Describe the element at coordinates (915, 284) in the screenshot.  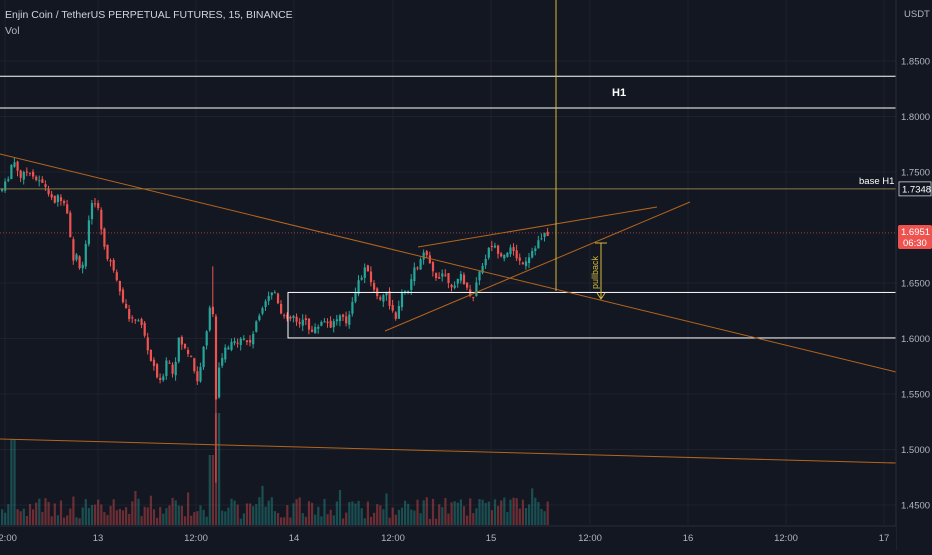
I see `price-tick-label: 1.6500` at that location.